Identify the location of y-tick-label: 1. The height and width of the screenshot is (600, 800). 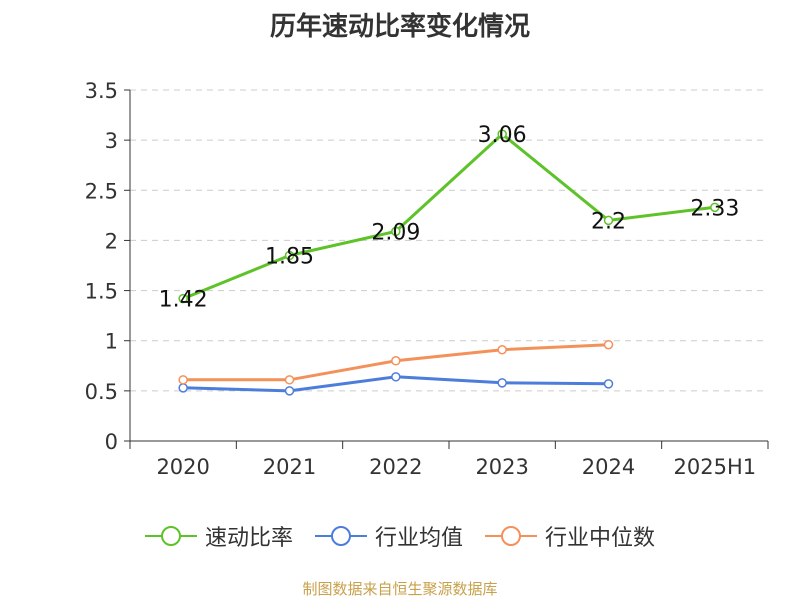
(111, 342).